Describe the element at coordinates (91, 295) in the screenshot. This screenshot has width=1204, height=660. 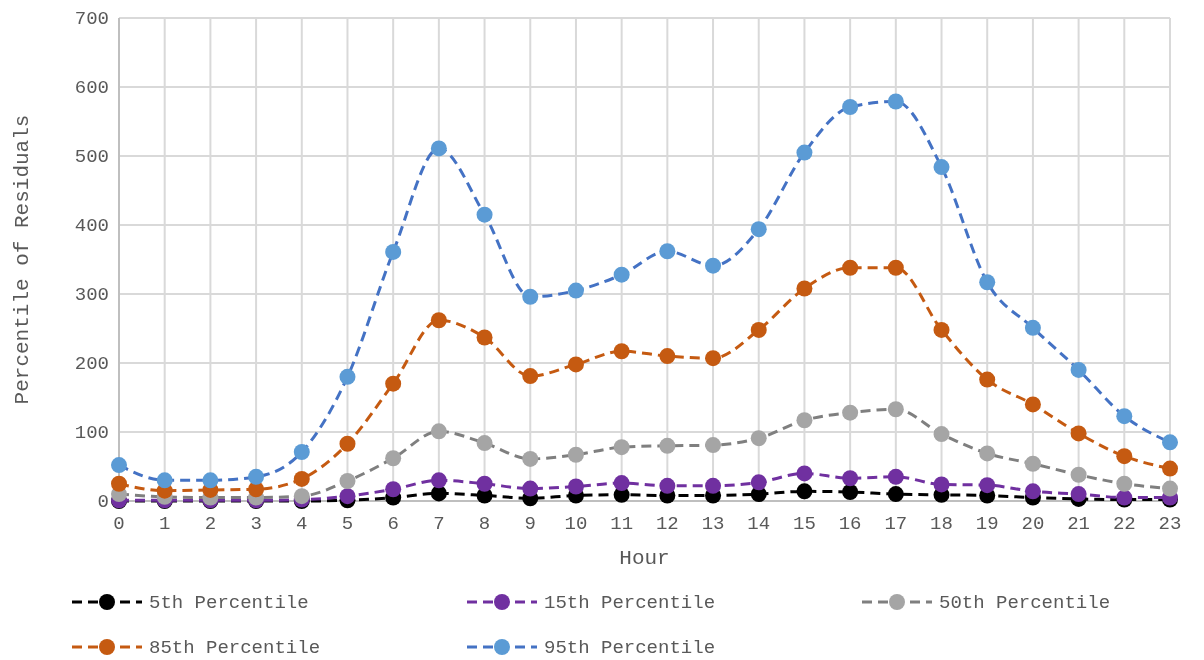
I see `y-tick-label: 300` at that location.